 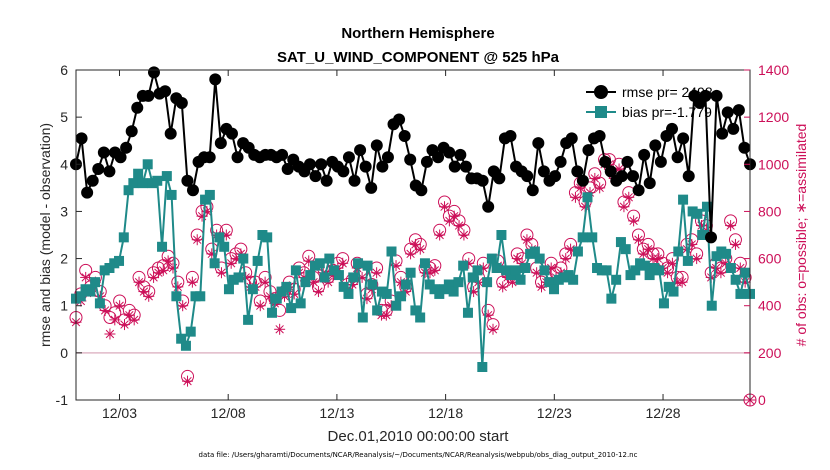 What do you see at coordinates (64, 259) in the screenshot?
I see `left-tick-label: 2` at bounding box center [64, 259].